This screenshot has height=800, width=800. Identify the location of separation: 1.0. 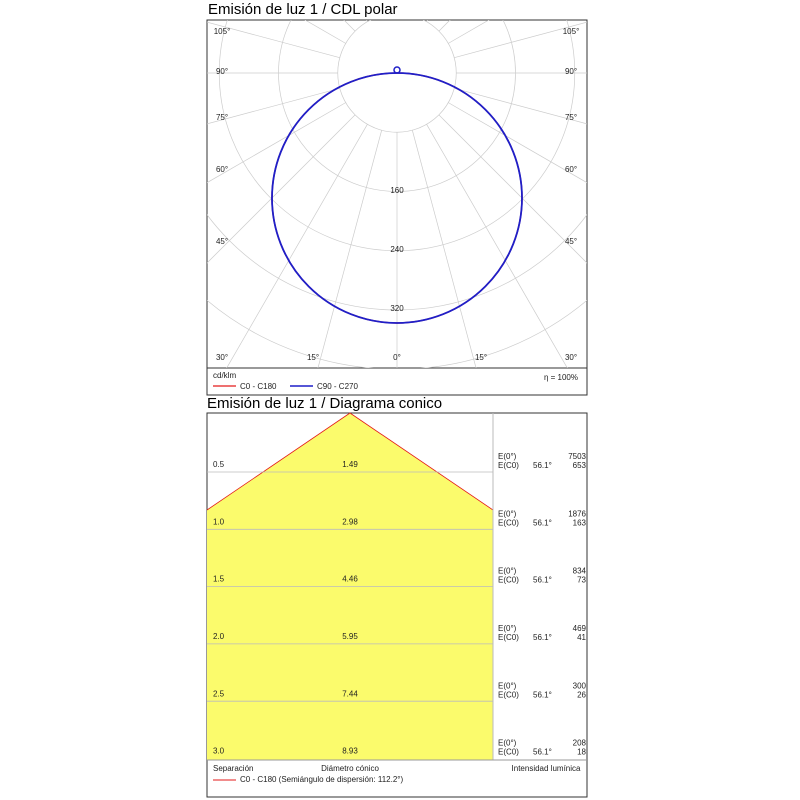
(219, 521).